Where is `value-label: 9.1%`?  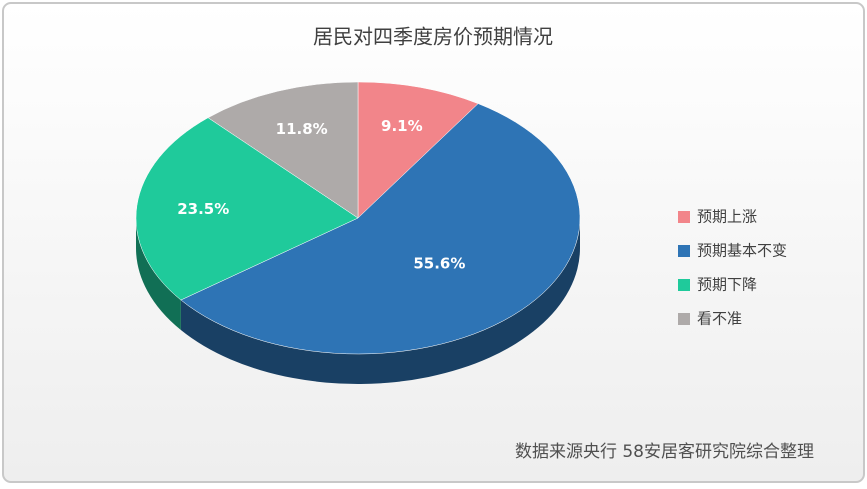 value-label: 9.1% is located at coordinates (402, 126).